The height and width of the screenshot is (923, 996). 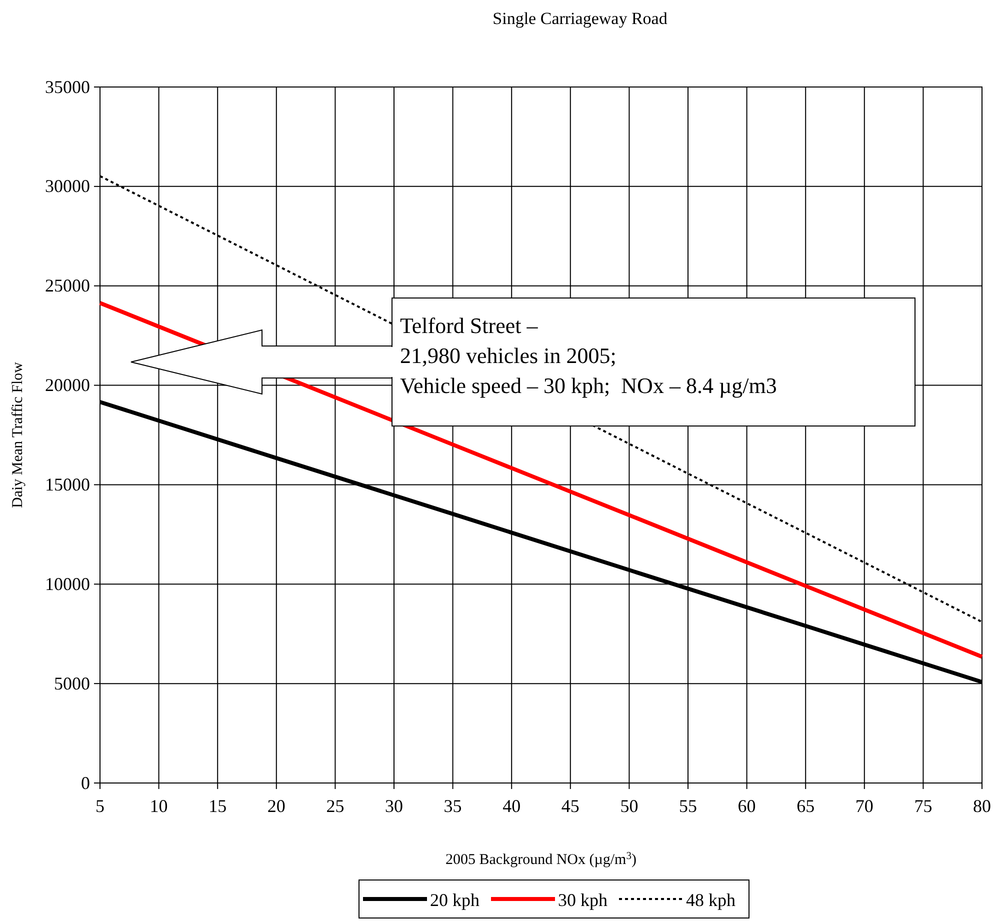 I want to click on y-tick-label: 15000, so click(x=67, y=484).